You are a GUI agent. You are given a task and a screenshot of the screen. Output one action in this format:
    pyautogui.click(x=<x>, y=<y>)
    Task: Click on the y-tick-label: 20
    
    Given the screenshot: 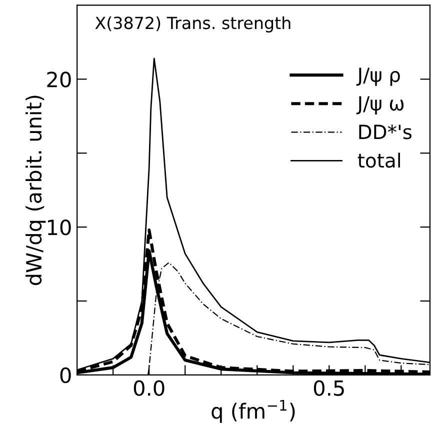 What is the action you would take?
    pyautogui.click(x=59, y=80)
    